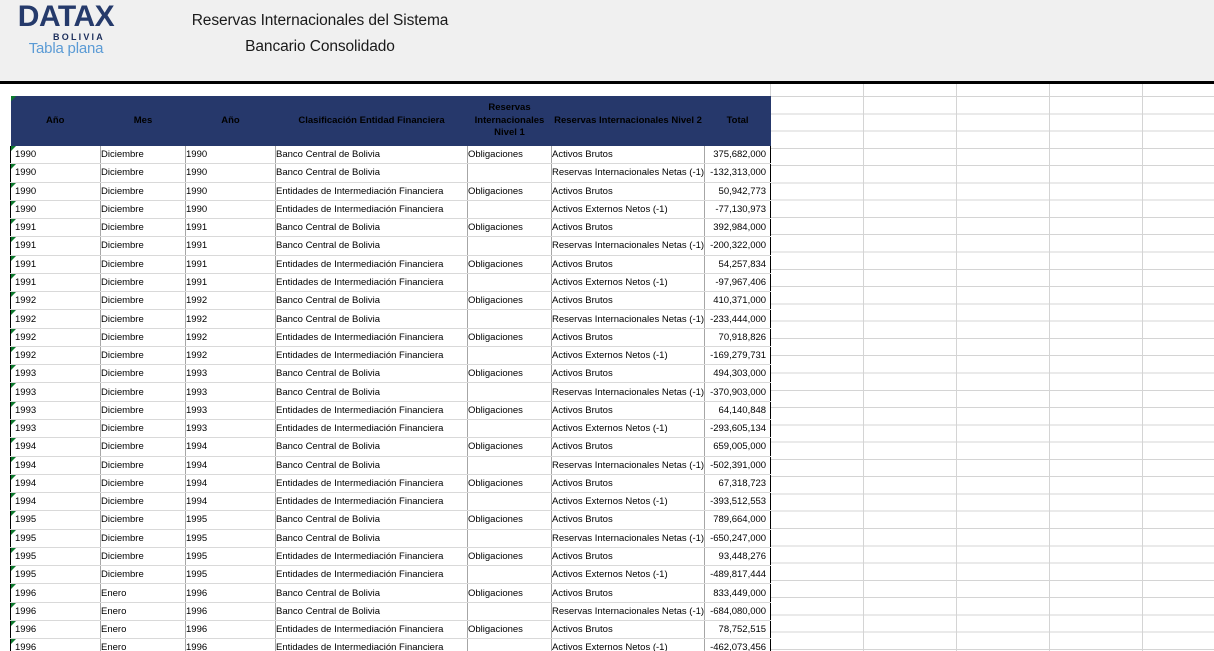 The image size is (1214, 651). What do you see at coordinates (143, 121) in the screenshot?
I see `column-header-mes: Mes` at bounding box center [143, 121].